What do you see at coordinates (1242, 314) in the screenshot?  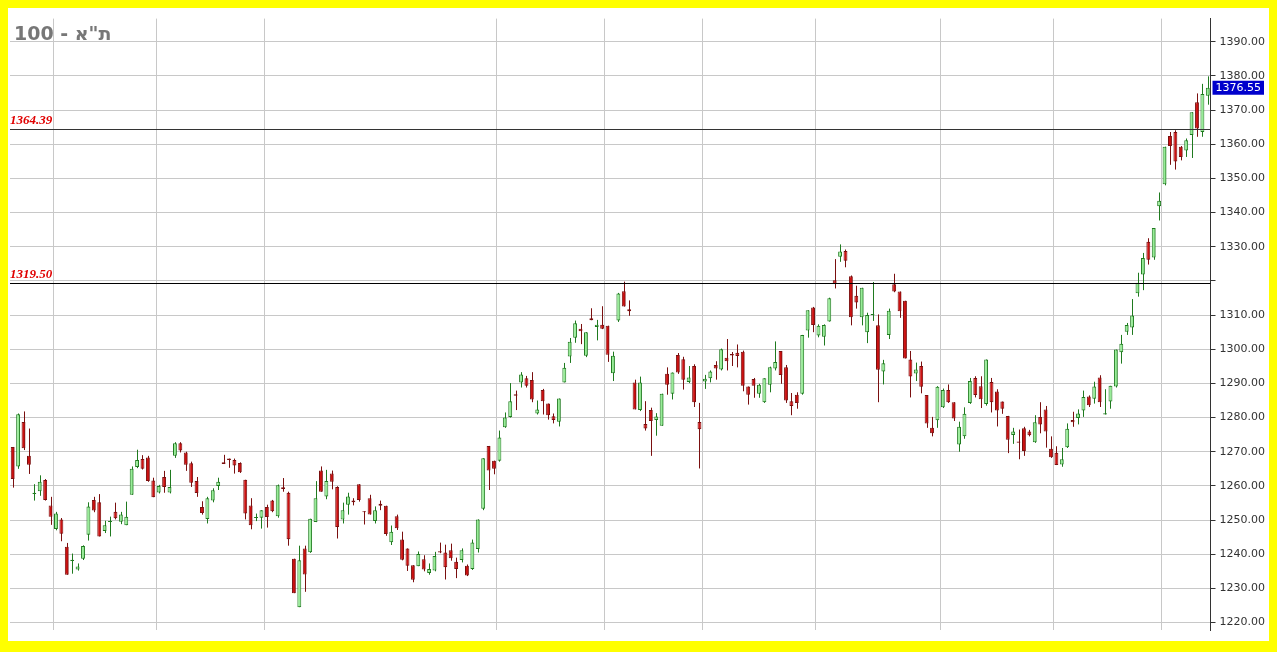 I see `y-tick-label: 1310.00` at bounding box center [1242, 314].